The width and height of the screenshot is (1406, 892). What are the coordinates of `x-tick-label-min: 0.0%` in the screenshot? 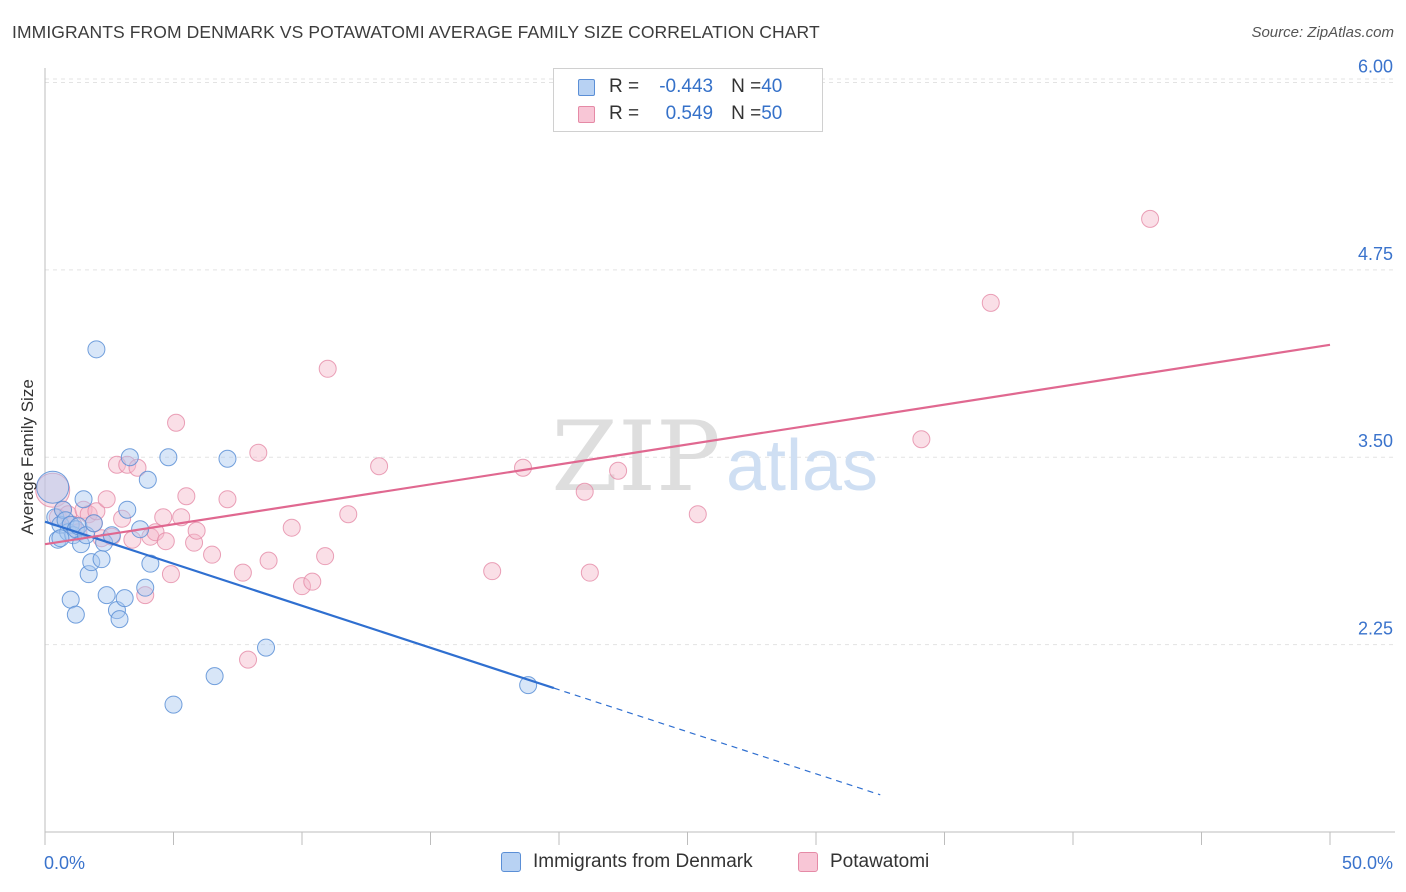 It's located at (64, 863).